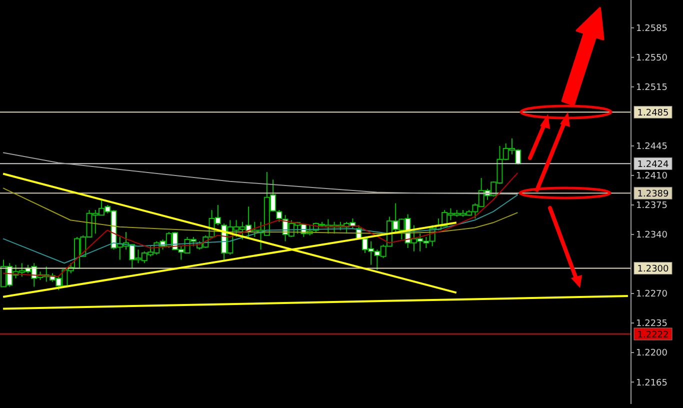 The width and height of the screenshot is (683, 408). Describe the element at coordinates (652, 383) in the screenshot. I see `y-tick-label: 1.2165` at that location.